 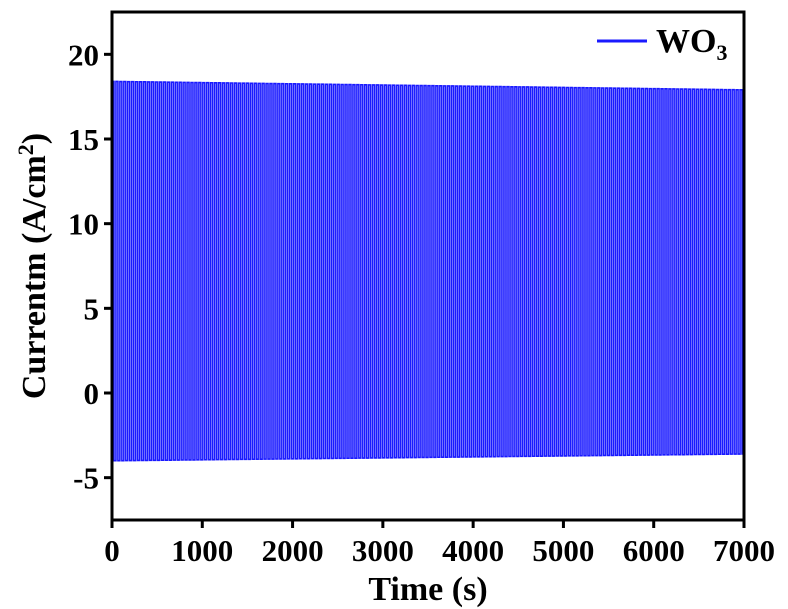 What do you see at coordinates (293, 550) in the screenshot?
I see `x-tick-label: 2000` at bounding box center [293, 550].